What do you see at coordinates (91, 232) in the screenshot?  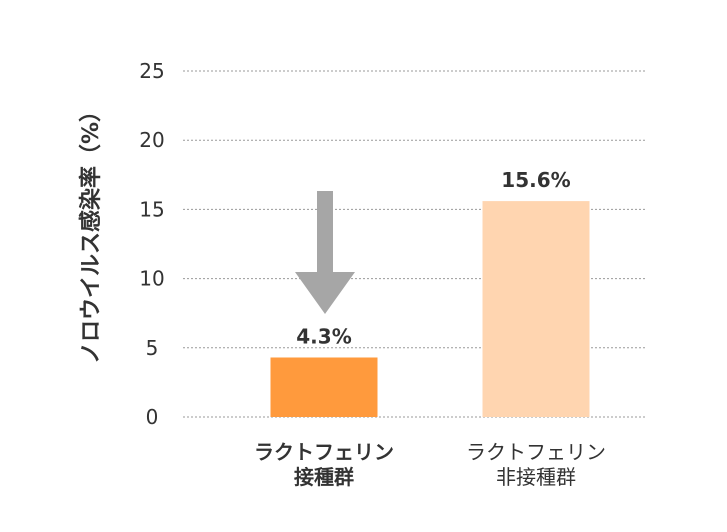 I see `y-axis-label: ノロウイルス感染率（%）` at bounding box center [91, 232].